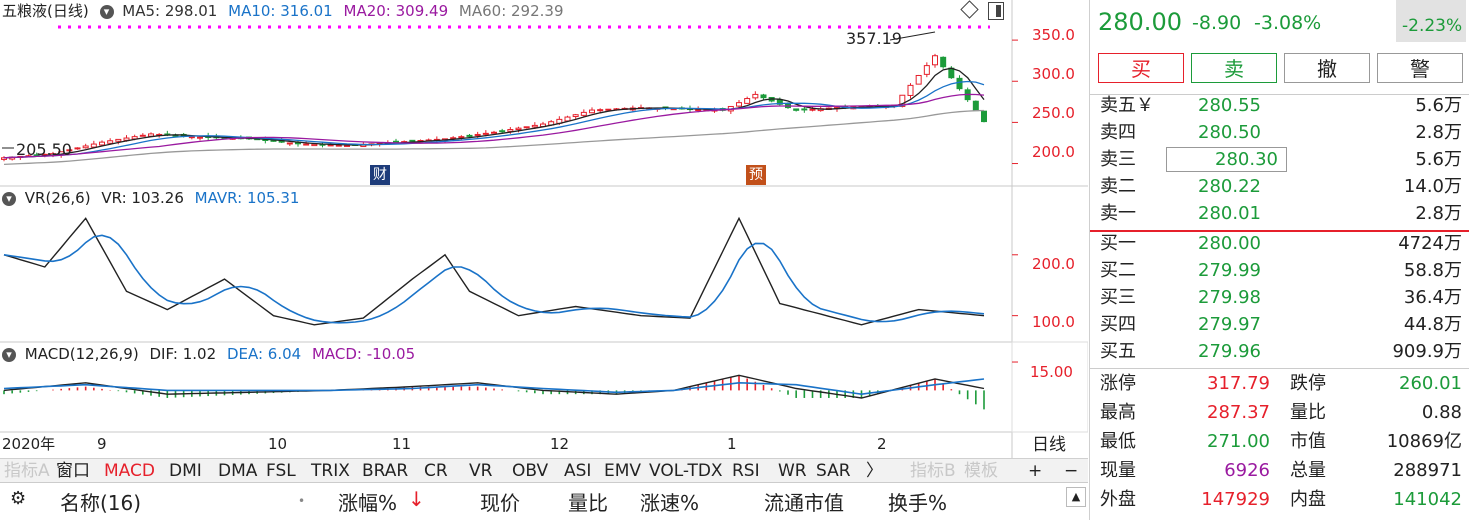  I want to click on tab-5: FSL, so click(281, 471).